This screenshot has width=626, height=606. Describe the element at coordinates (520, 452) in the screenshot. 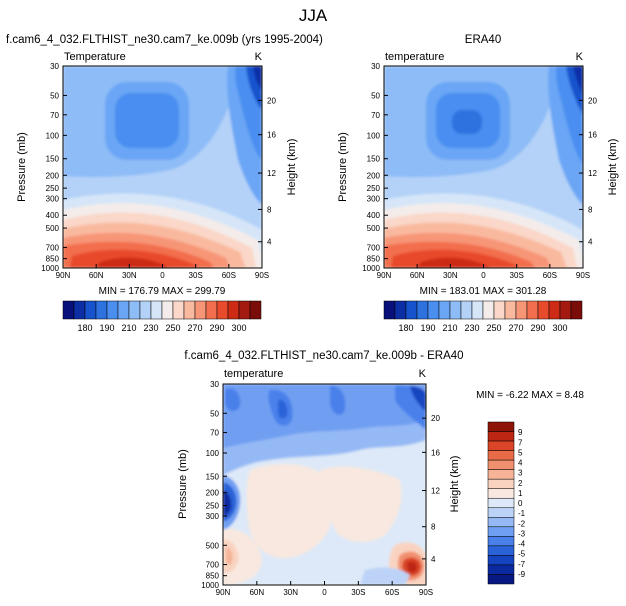

I see `colorbar-label: 5` at that location.